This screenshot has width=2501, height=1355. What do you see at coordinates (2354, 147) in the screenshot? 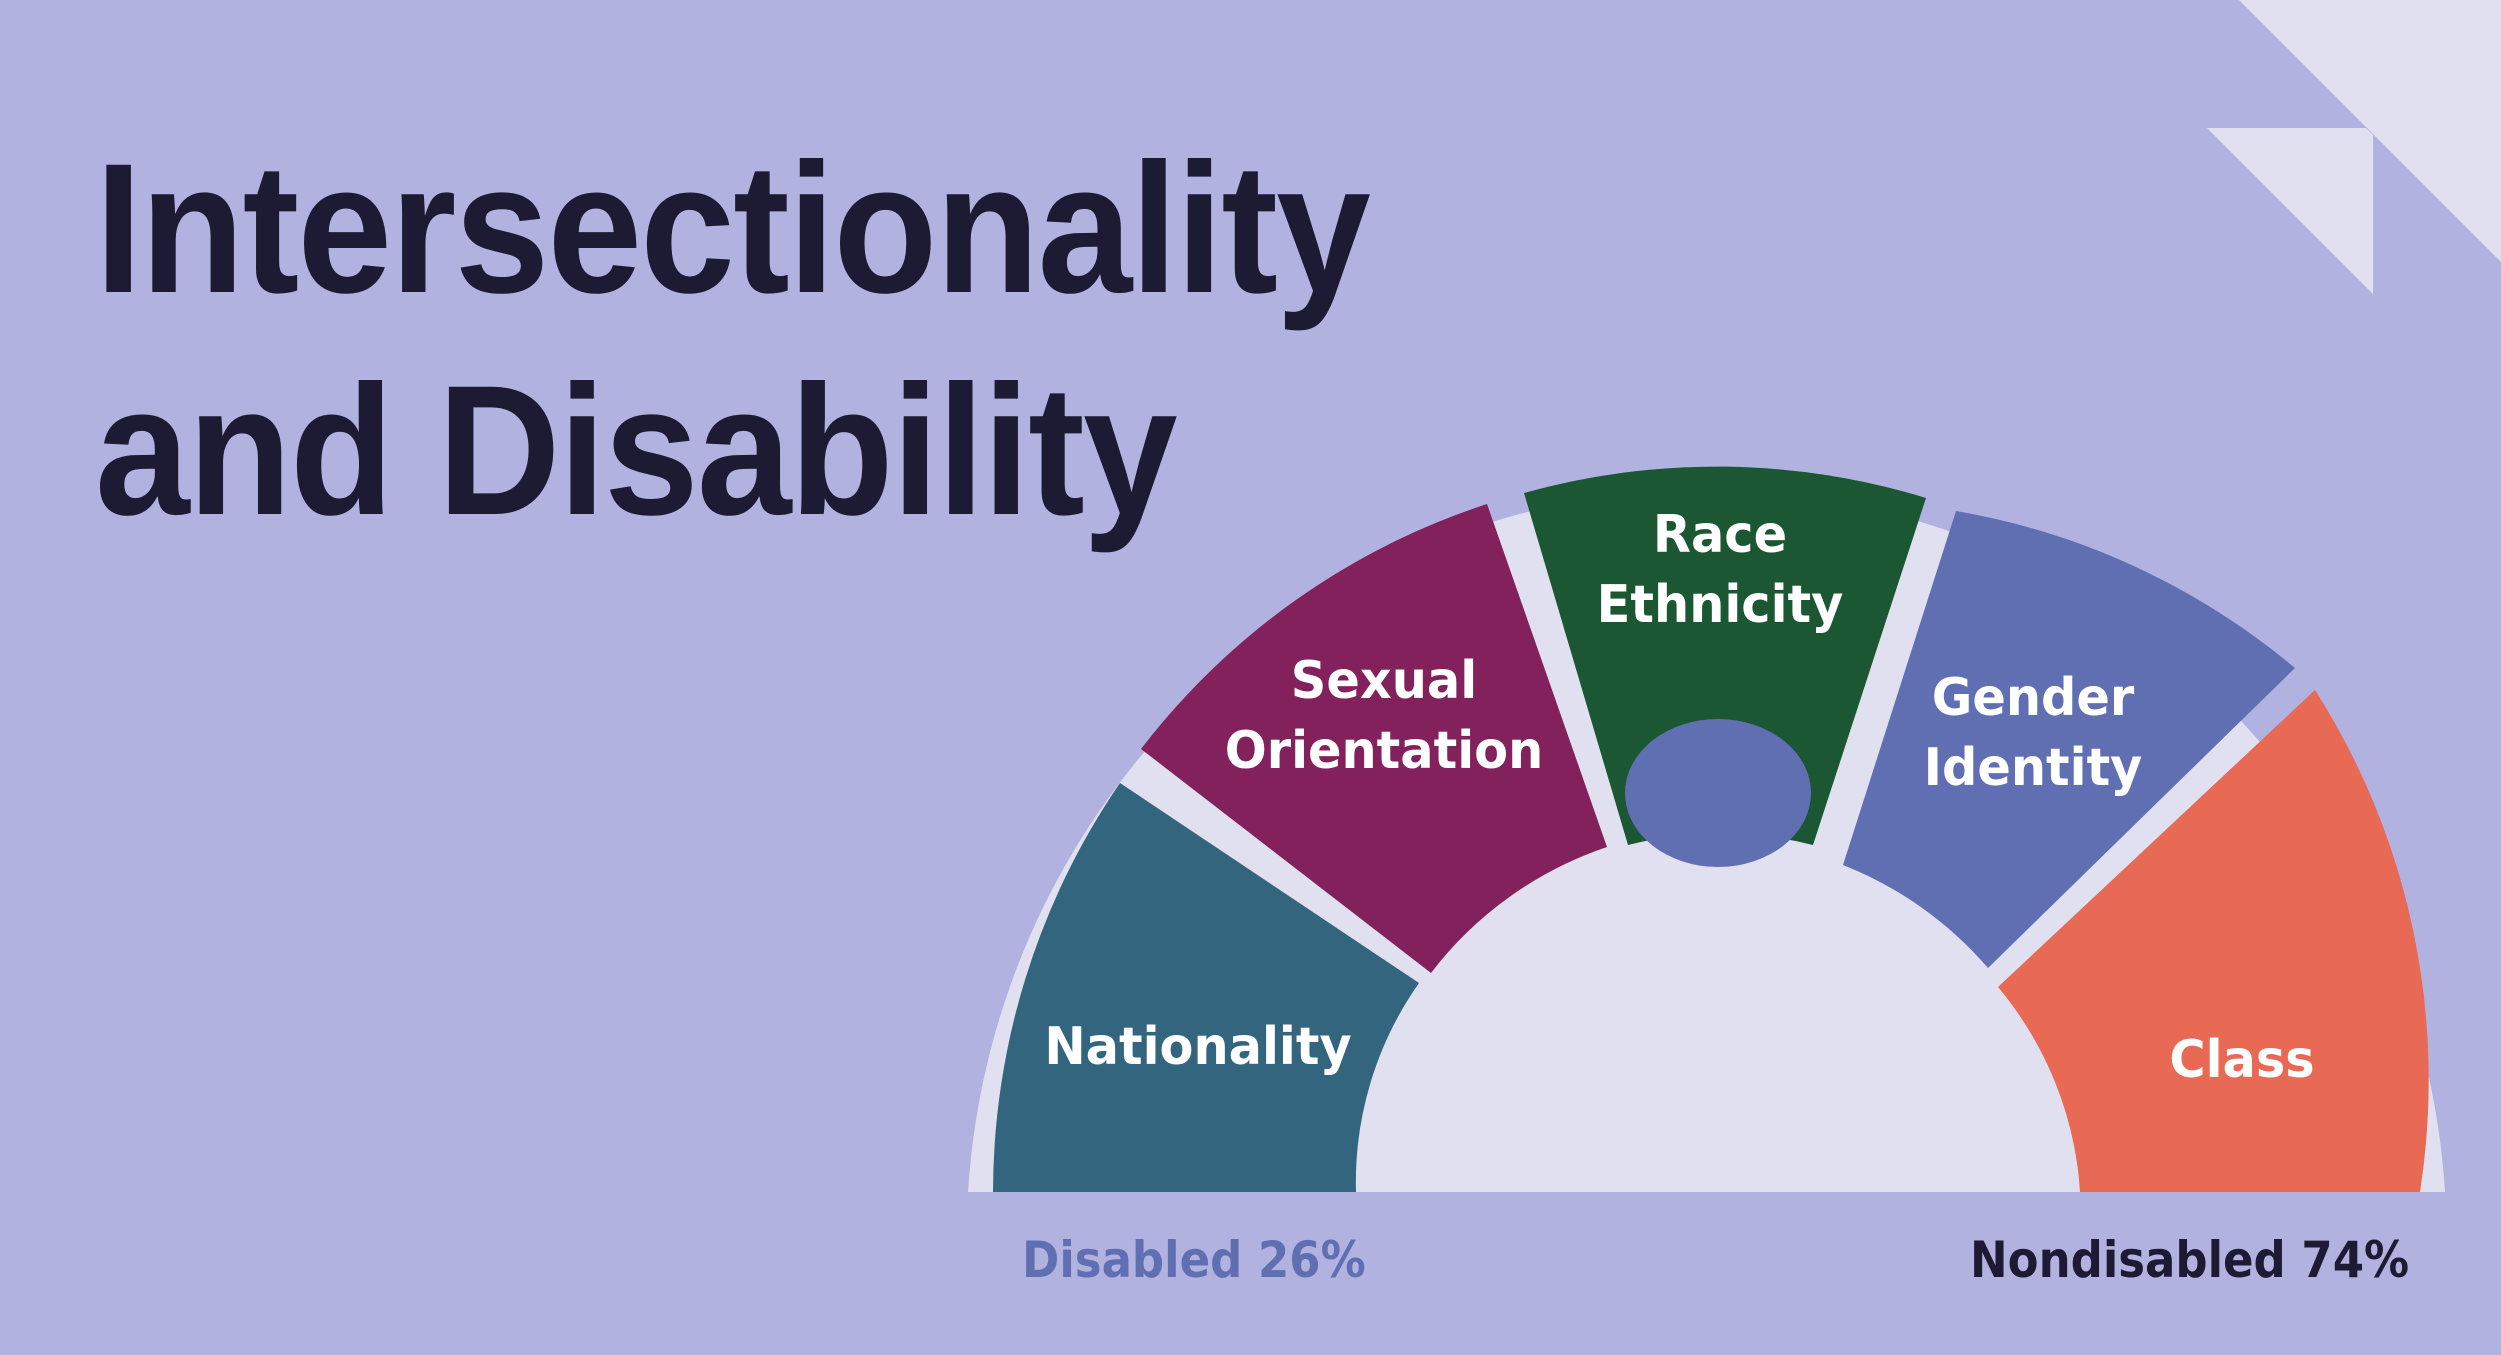
I see `corner-triangles-decoration` at bounding box center [2354, 147].